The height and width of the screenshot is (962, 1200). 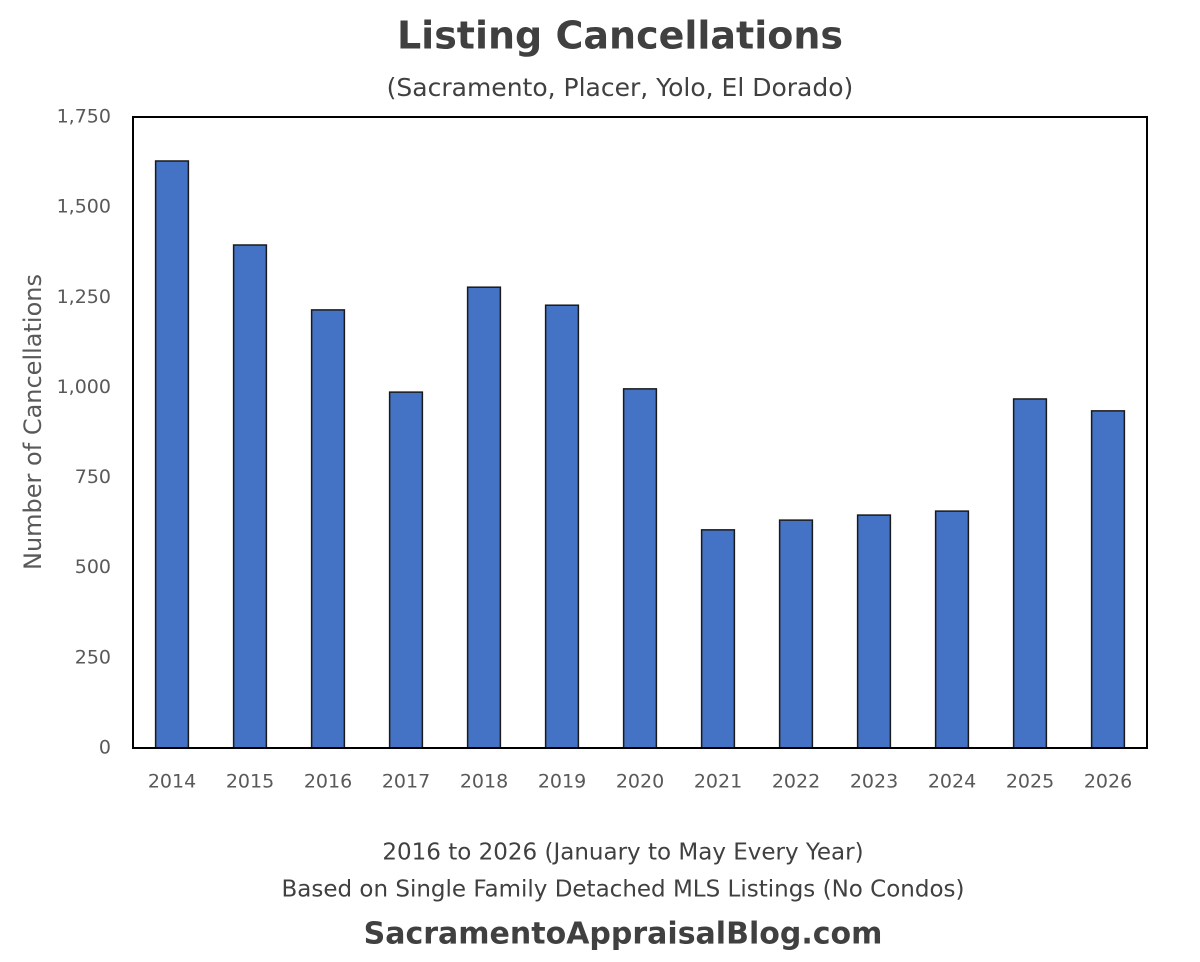 I want to click on chart-title: Listing Cancellations, so click(x=620, y=36).